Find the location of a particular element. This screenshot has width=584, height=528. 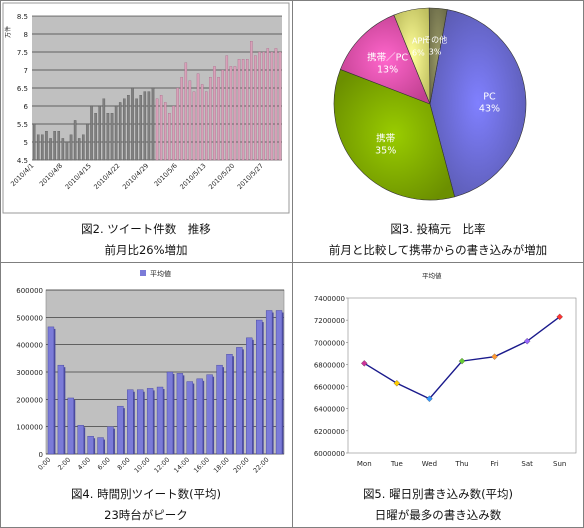

slice-category-label: 携帯／PC is located at coordinates (387, 57).